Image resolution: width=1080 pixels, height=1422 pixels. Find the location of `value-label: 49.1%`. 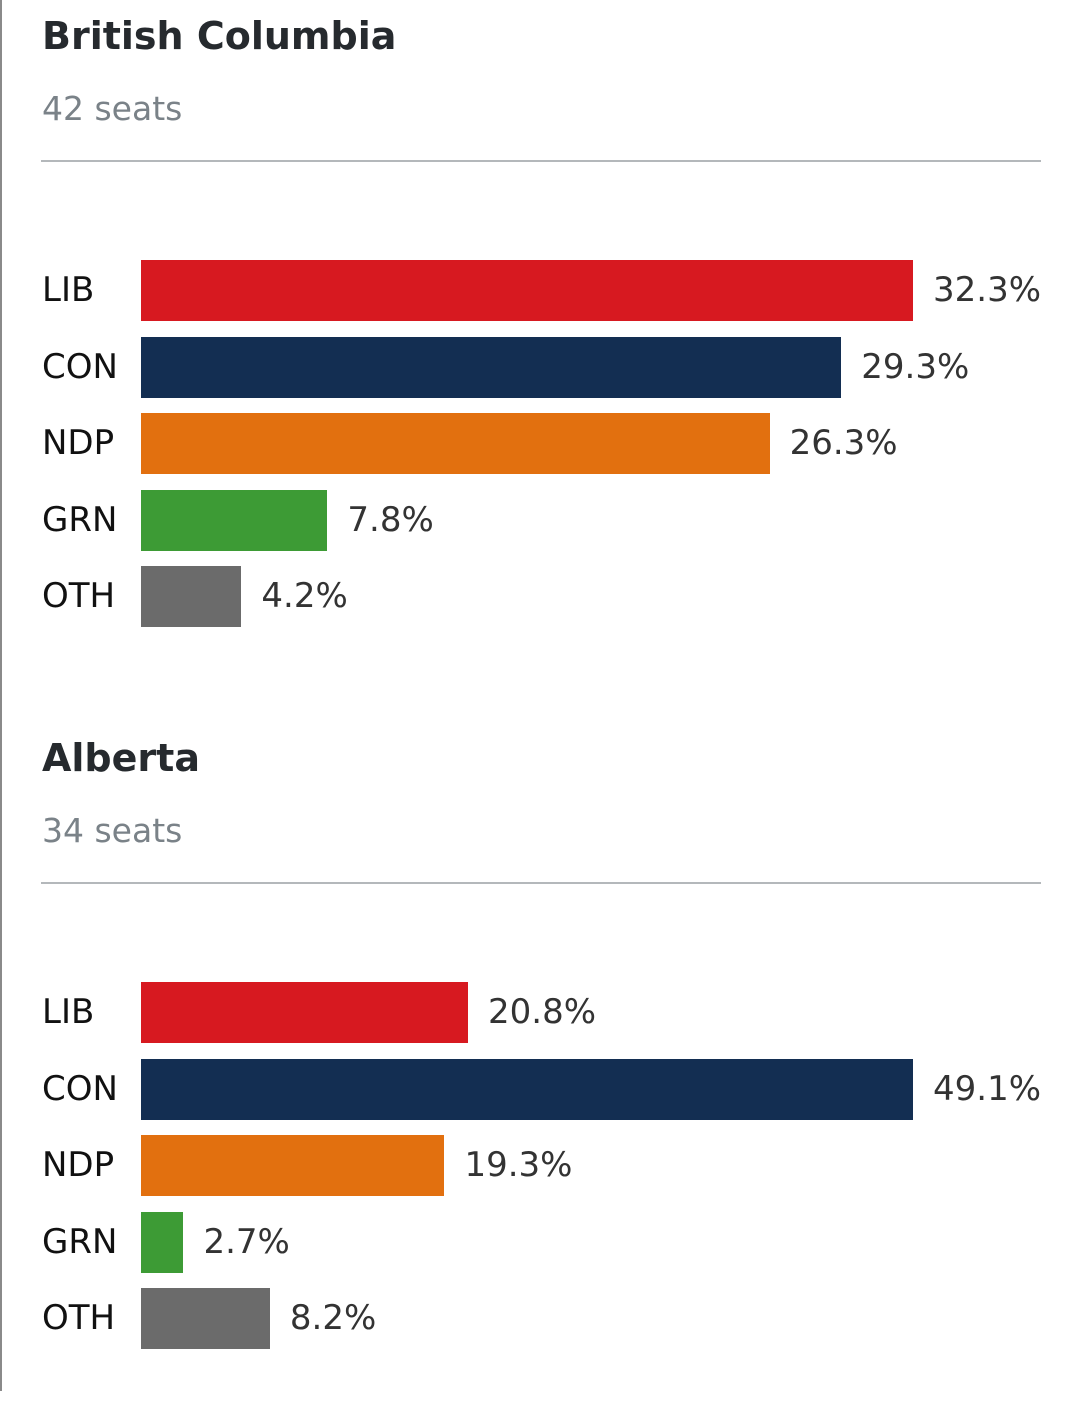

value-label: 49.1% is located at coordinates (987, 1088).